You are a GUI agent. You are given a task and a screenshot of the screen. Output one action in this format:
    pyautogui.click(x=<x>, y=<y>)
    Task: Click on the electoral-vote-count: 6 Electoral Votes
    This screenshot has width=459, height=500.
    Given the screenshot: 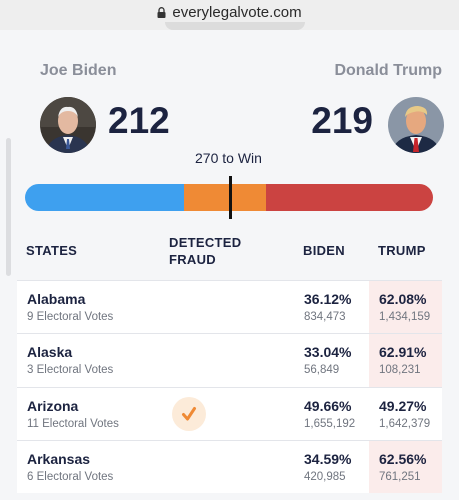 What is the action you would take?
    pyautogui.click(x=70, y=476)
    